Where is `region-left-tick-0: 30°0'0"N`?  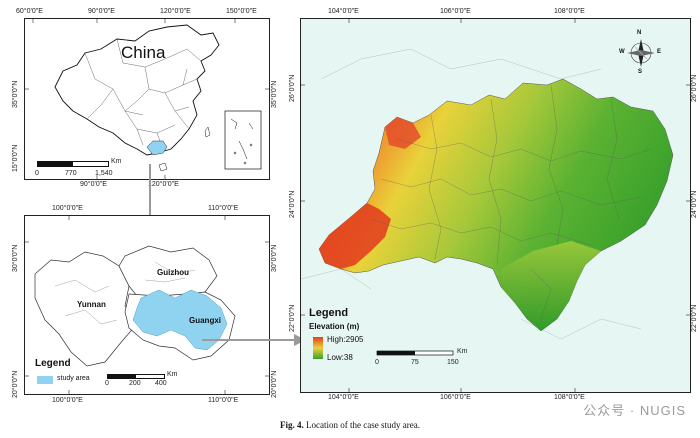 region-left-tick-0: 30°0'0"N is located at coordinates (15, 258).